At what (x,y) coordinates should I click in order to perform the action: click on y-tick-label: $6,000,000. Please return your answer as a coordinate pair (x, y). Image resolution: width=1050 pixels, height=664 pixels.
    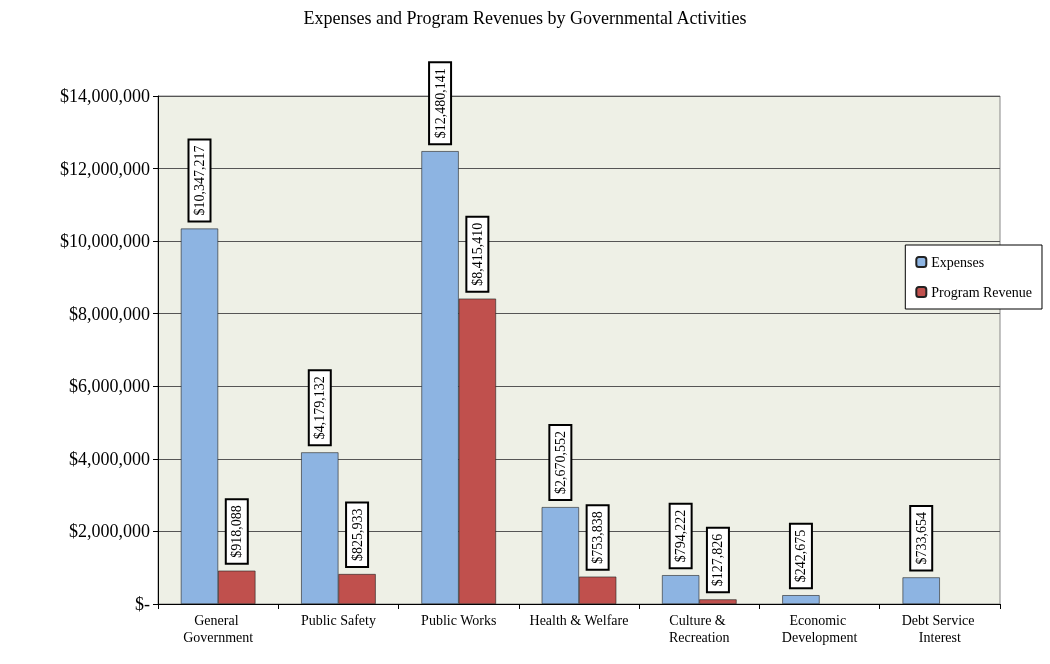
    Looking at the image, I should click on (109, 386).